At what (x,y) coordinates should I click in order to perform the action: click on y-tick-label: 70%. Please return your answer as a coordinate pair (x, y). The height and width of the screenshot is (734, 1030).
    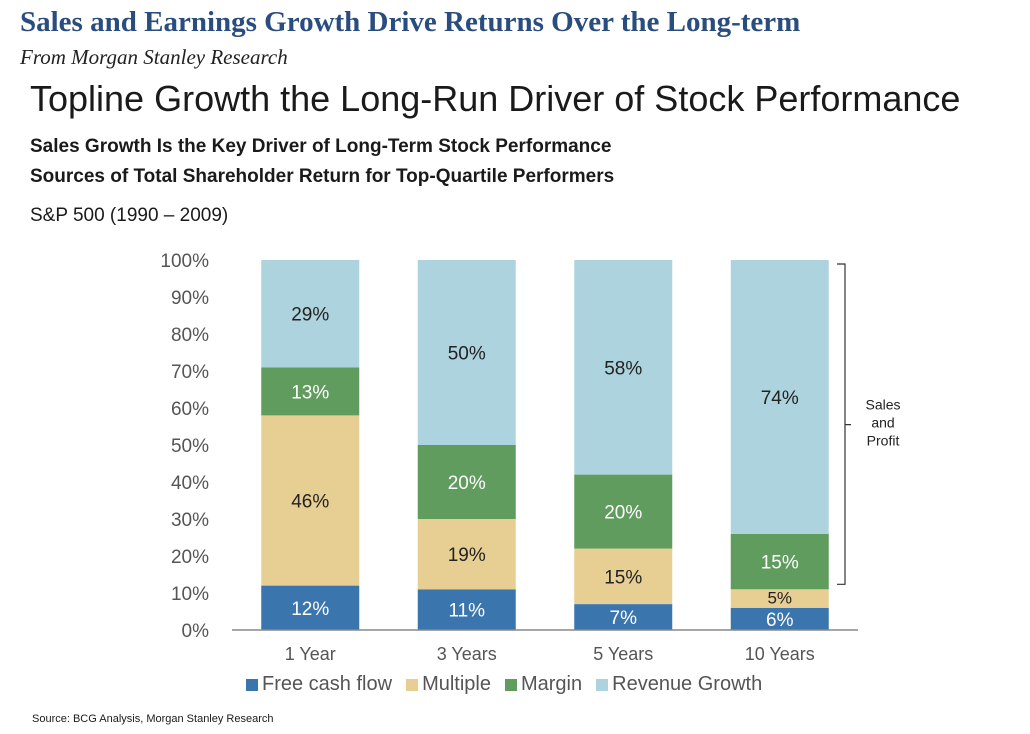
    Looking at the image, I should click on (190, 372).